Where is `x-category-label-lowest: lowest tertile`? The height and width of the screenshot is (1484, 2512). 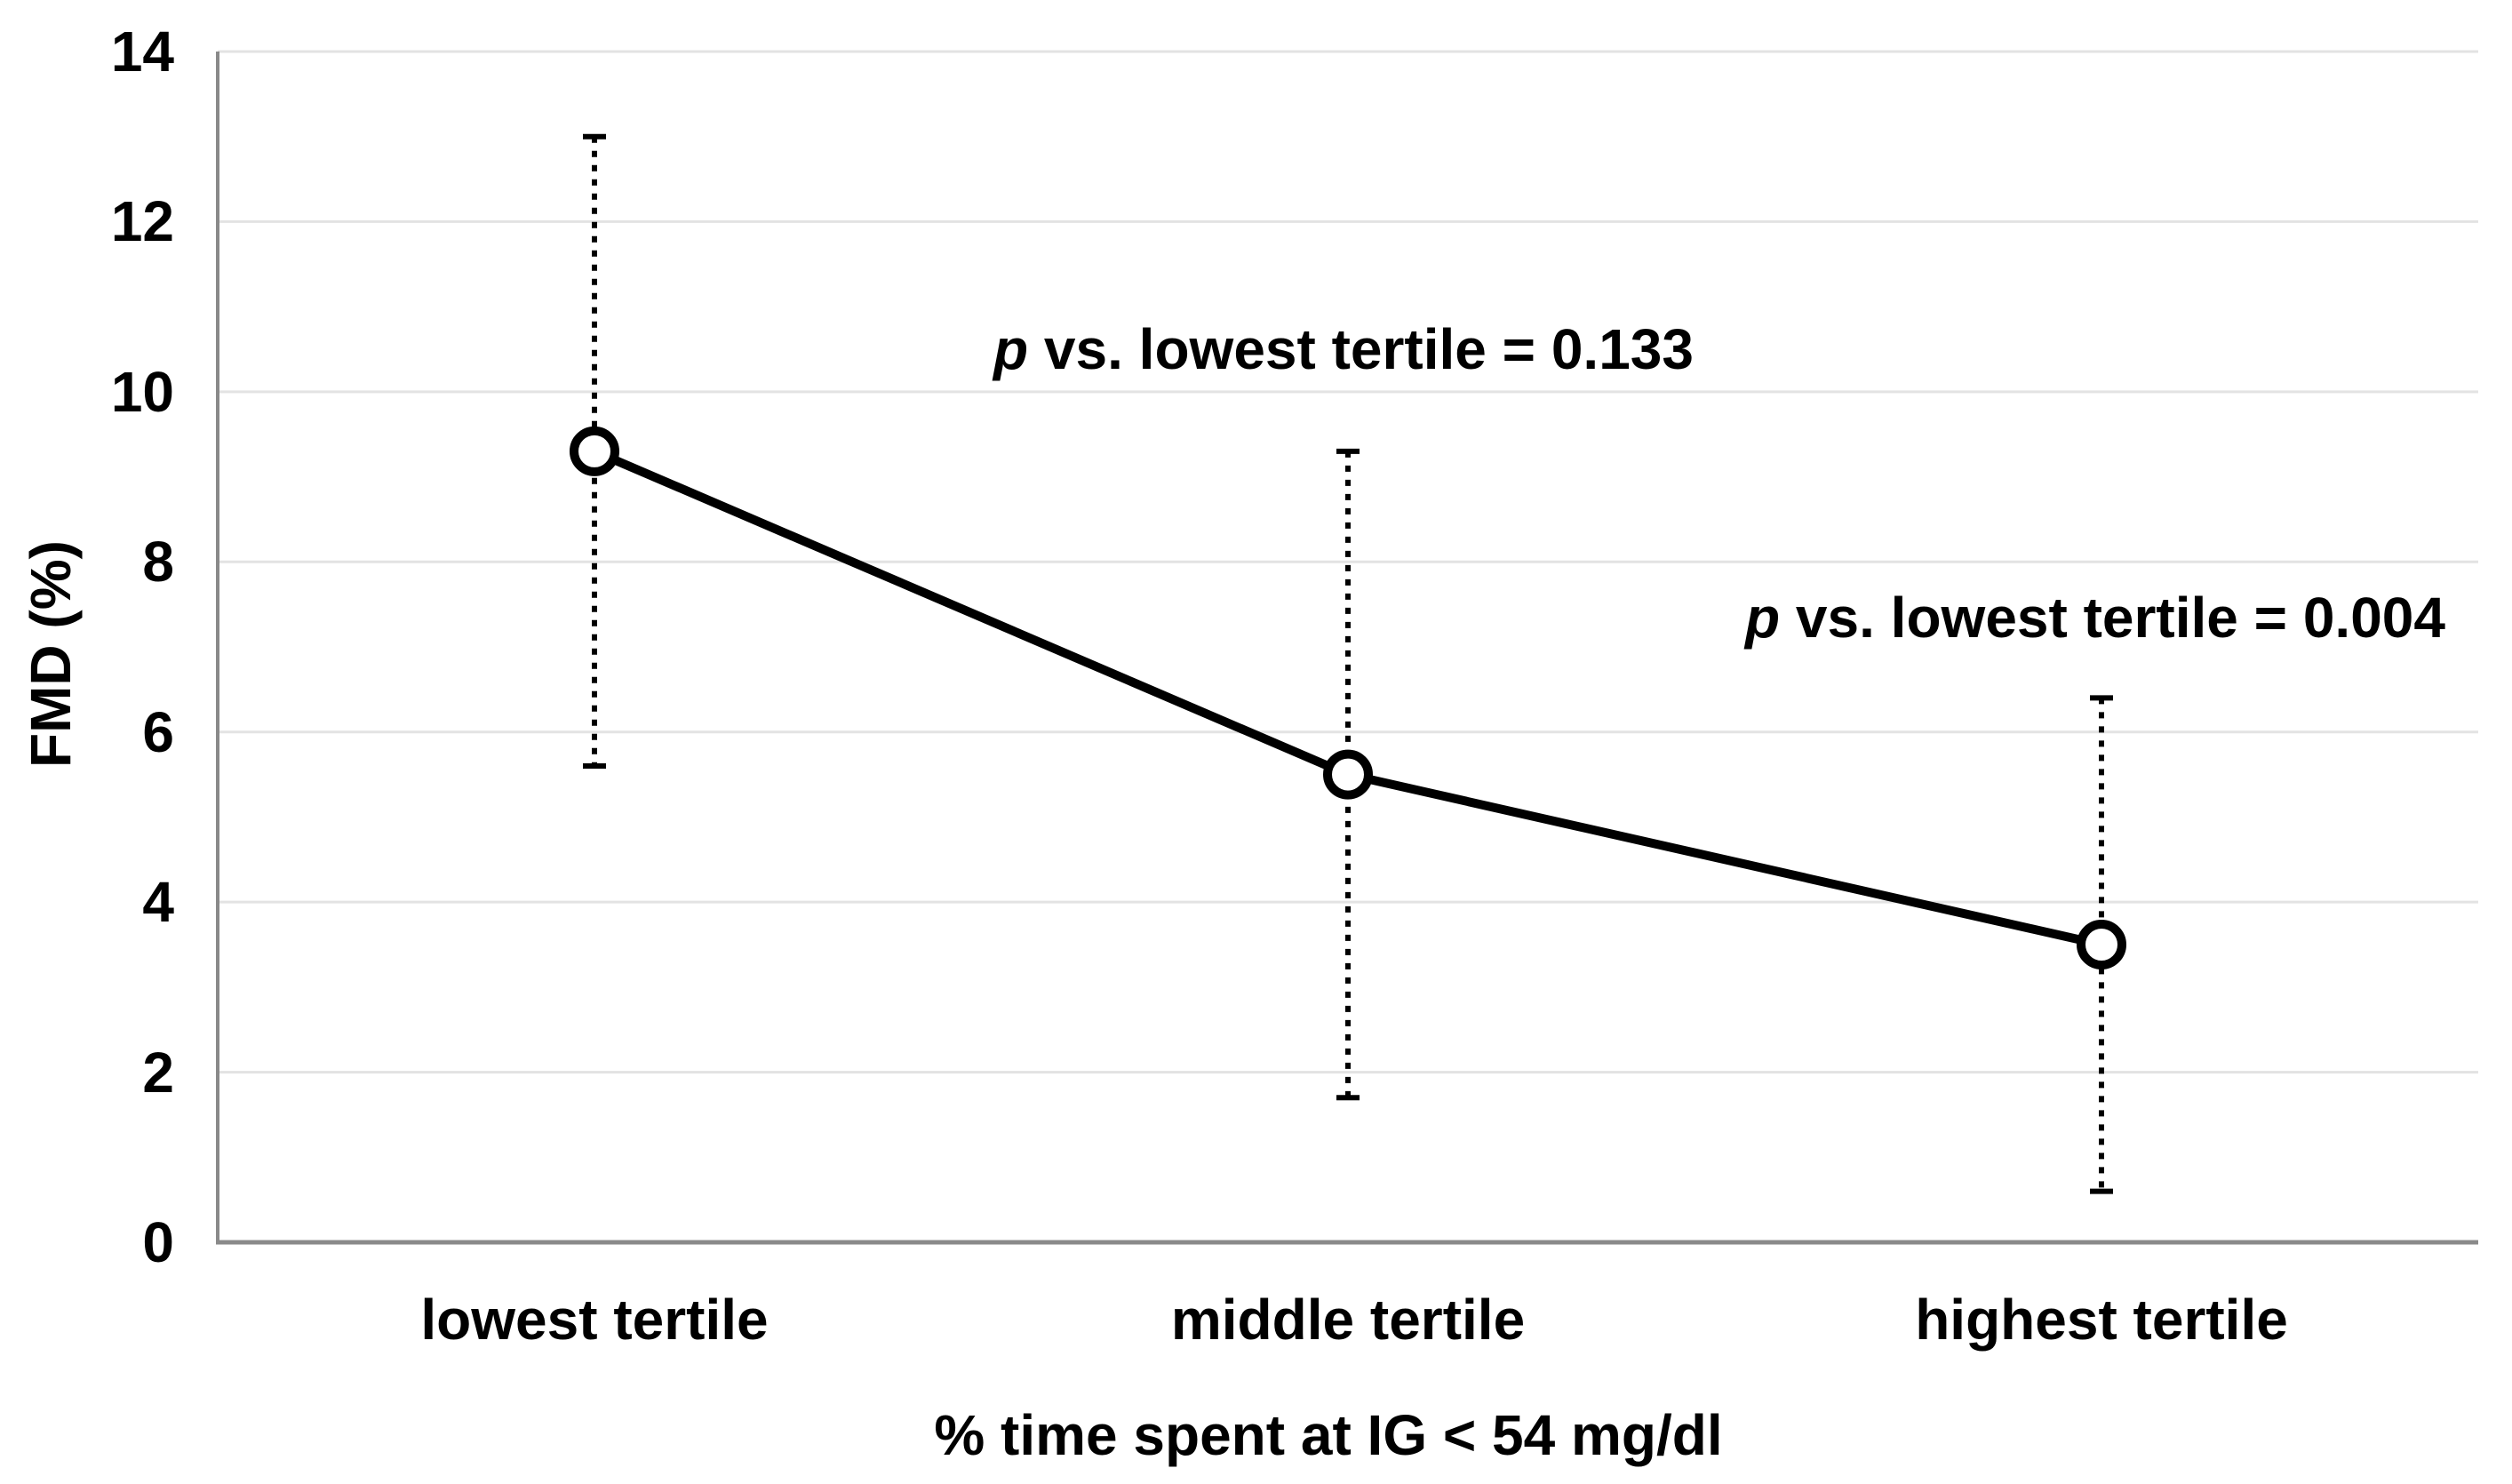
x-category-label-lowest: lowest tertile is located at coordinates (594, 1320).